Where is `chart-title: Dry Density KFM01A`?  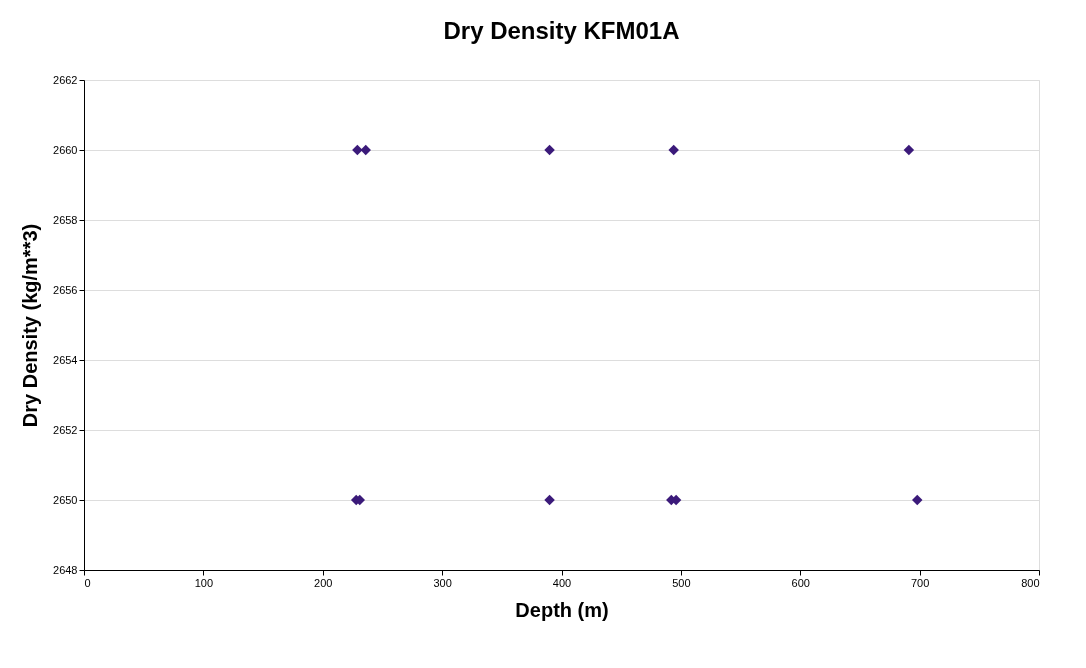 chart-title: Dry Density KFM01A is located at coordinates (561, 30).